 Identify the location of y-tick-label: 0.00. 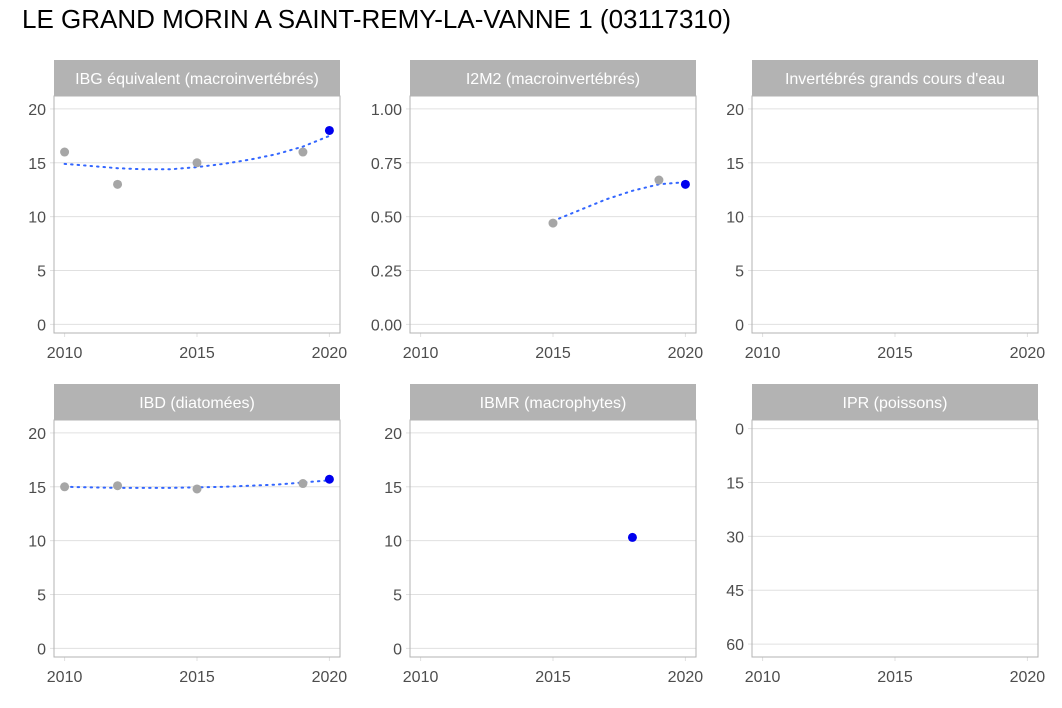
(386, 325).